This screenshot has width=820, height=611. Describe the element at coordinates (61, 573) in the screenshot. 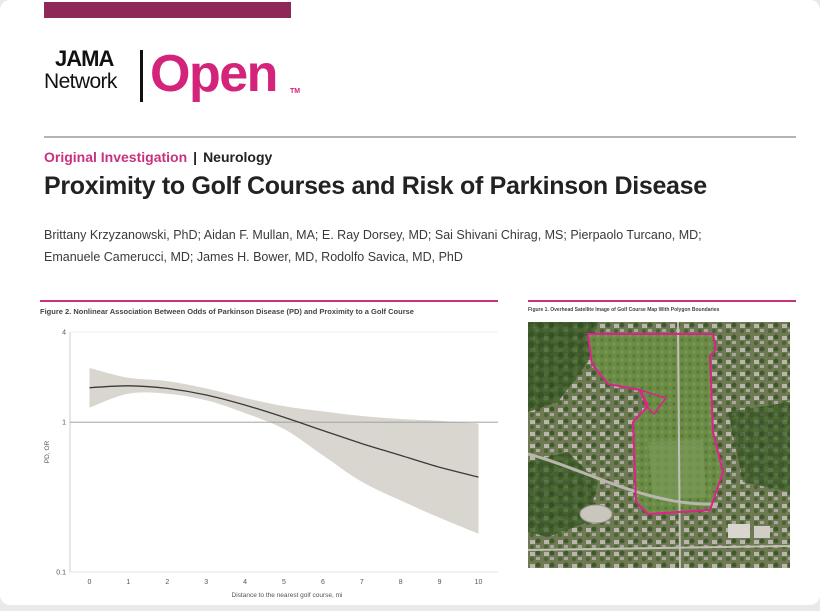

I see `y-tick-label-0: 0.1` at that location.